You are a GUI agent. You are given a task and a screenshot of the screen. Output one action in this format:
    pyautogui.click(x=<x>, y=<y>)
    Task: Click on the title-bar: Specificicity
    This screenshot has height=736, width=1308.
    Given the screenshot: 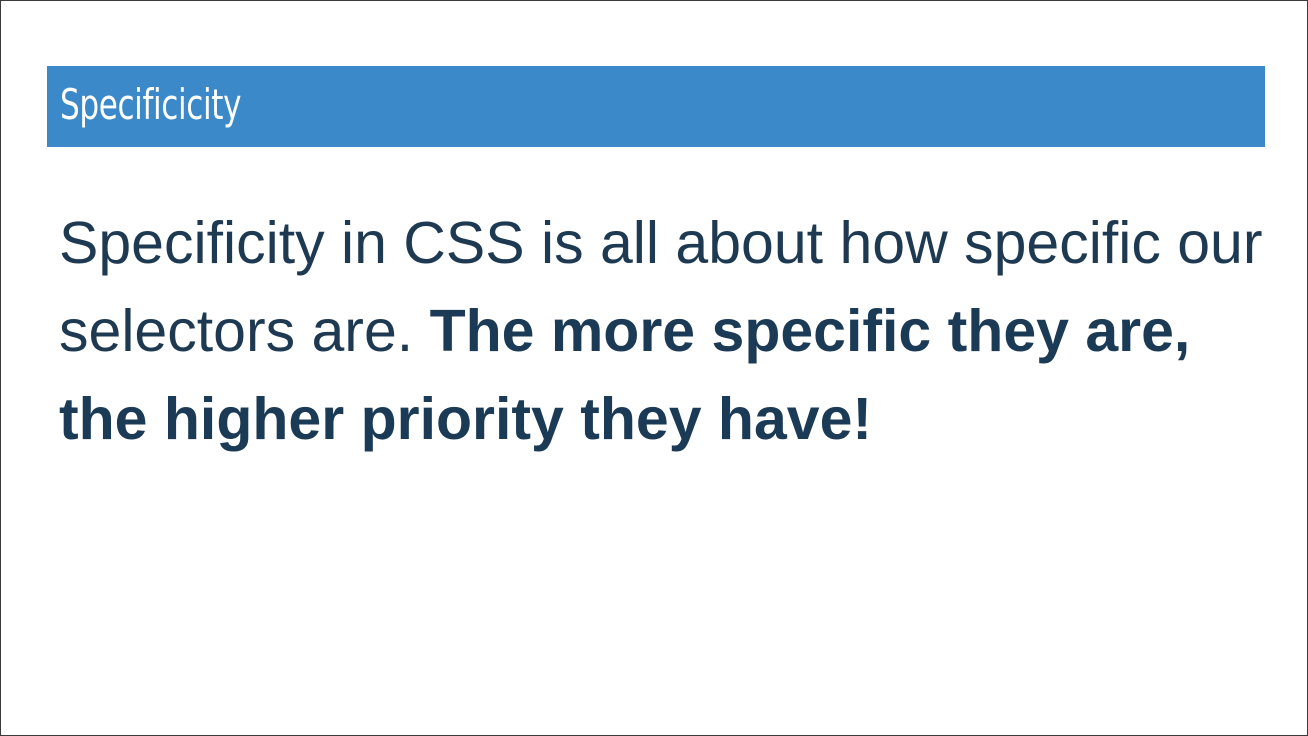 What is the action you would take?
    pyautogui.click(x=656, y=106)
    